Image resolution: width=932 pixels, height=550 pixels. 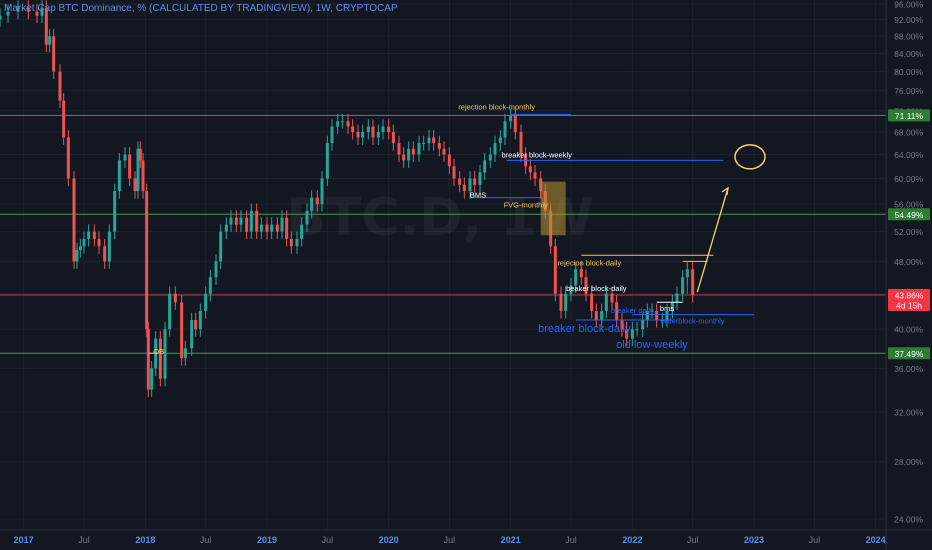 What do you see at coordinates (908, 520) in the screenshot?
I see `y-tick-label: 24.00%` at bounding box center [908, 520].